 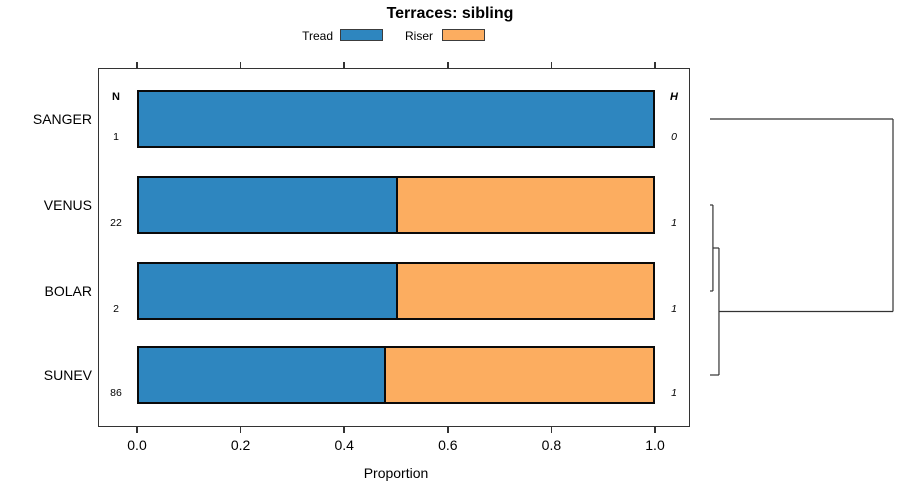 What do you see at coordinates (674, 137) in the screenshot?
I see `h-value-sanger: 0` at bounding box center [674, 137].